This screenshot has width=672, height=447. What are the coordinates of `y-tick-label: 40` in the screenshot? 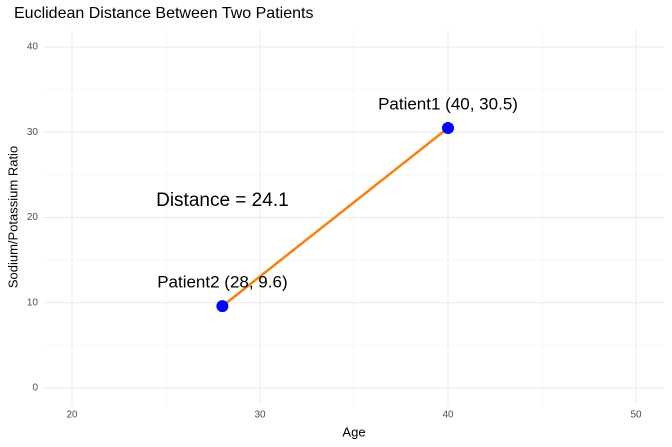 It's located at (33, 47).